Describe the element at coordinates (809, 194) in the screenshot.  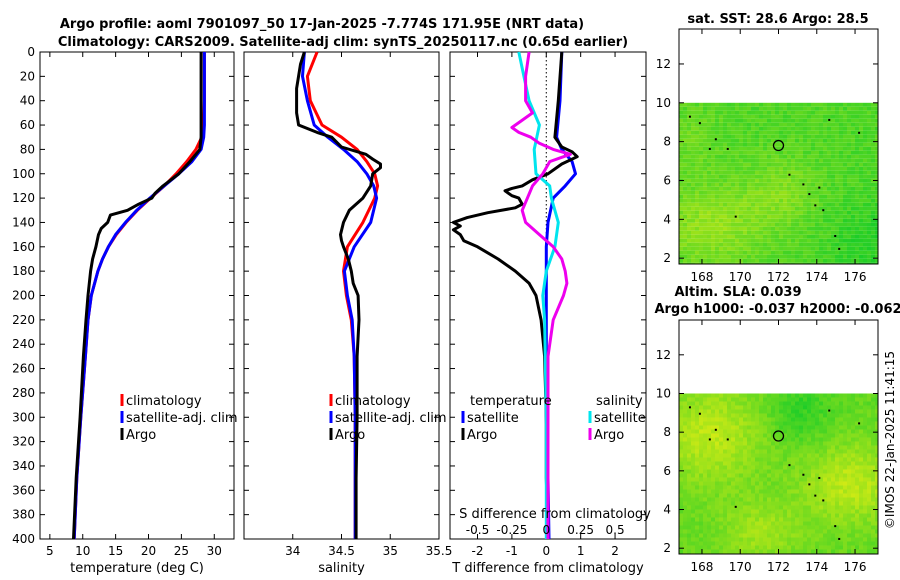
I see `island-speck` at that location.